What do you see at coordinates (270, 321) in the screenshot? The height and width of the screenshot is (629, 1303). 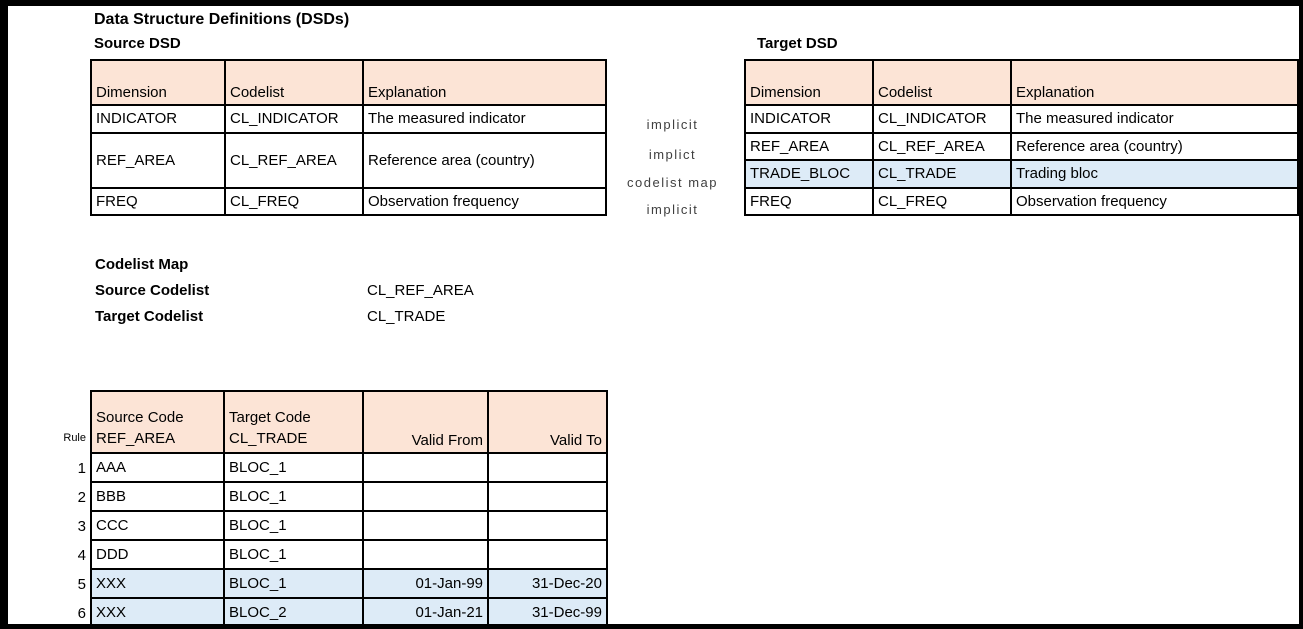 I see `codelist-map-target-row: Target Codelist CL_TRADE` at bounding box center [270, 321].